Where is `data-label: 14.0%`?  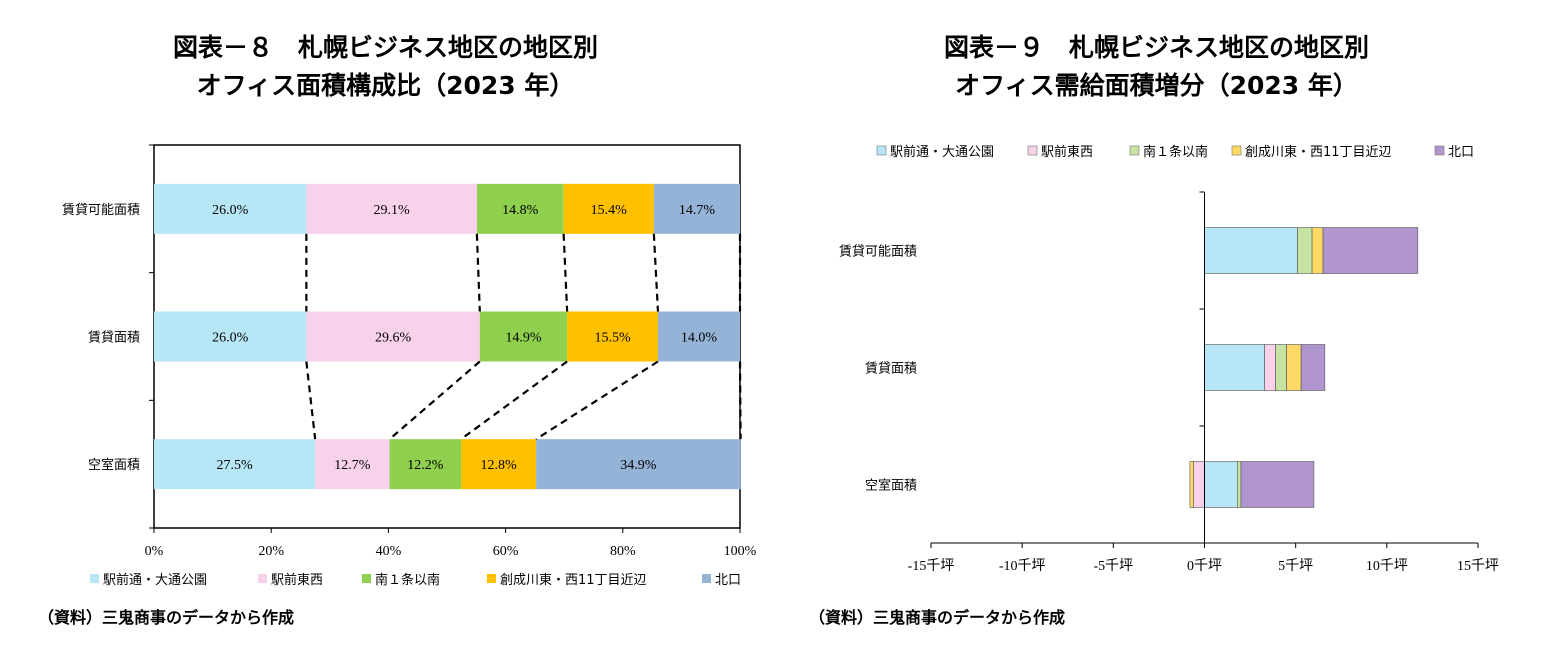
data-label: 14.0% is located at coordinates (699, 338).